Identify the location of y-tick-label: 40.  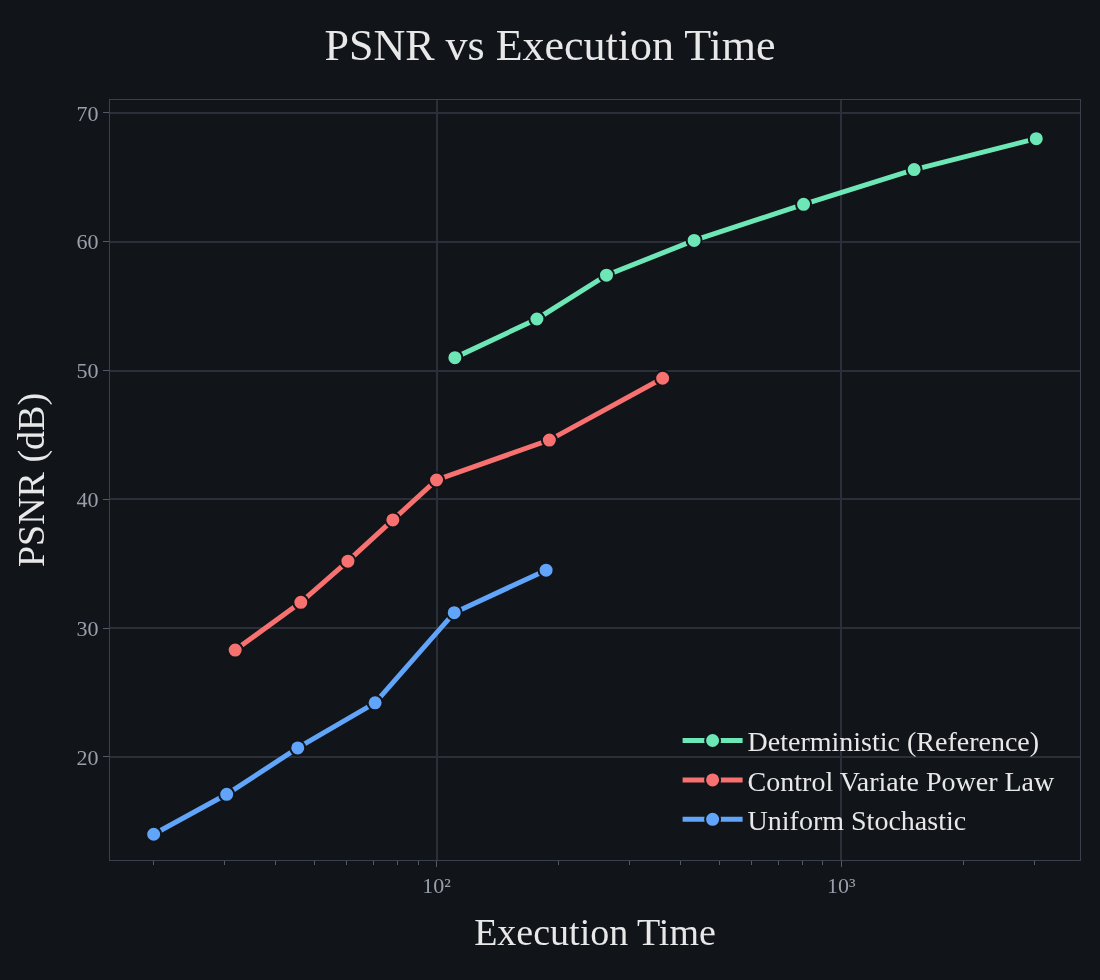
(87, 500).